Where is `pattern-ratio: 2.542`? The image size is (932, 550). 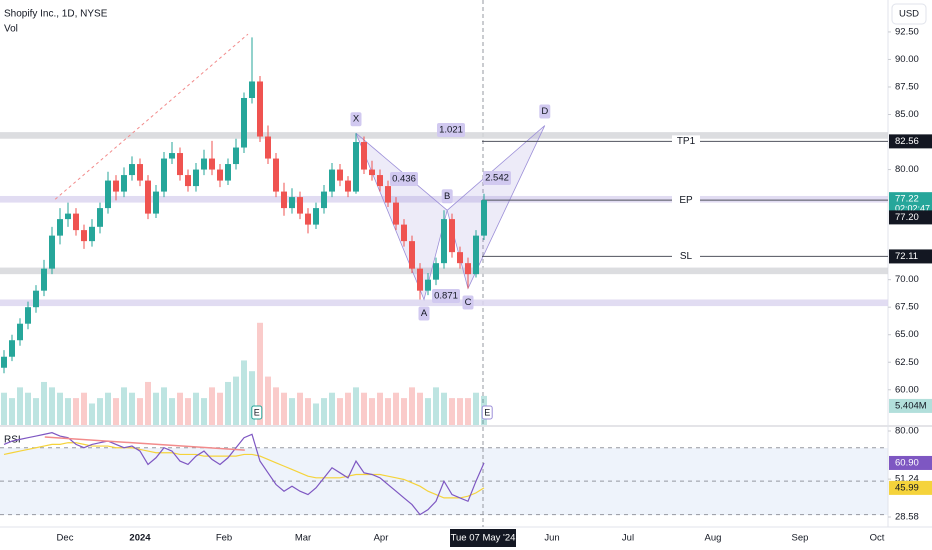
pattern-ratio: 2.542 is located at coordinates (497, 178).